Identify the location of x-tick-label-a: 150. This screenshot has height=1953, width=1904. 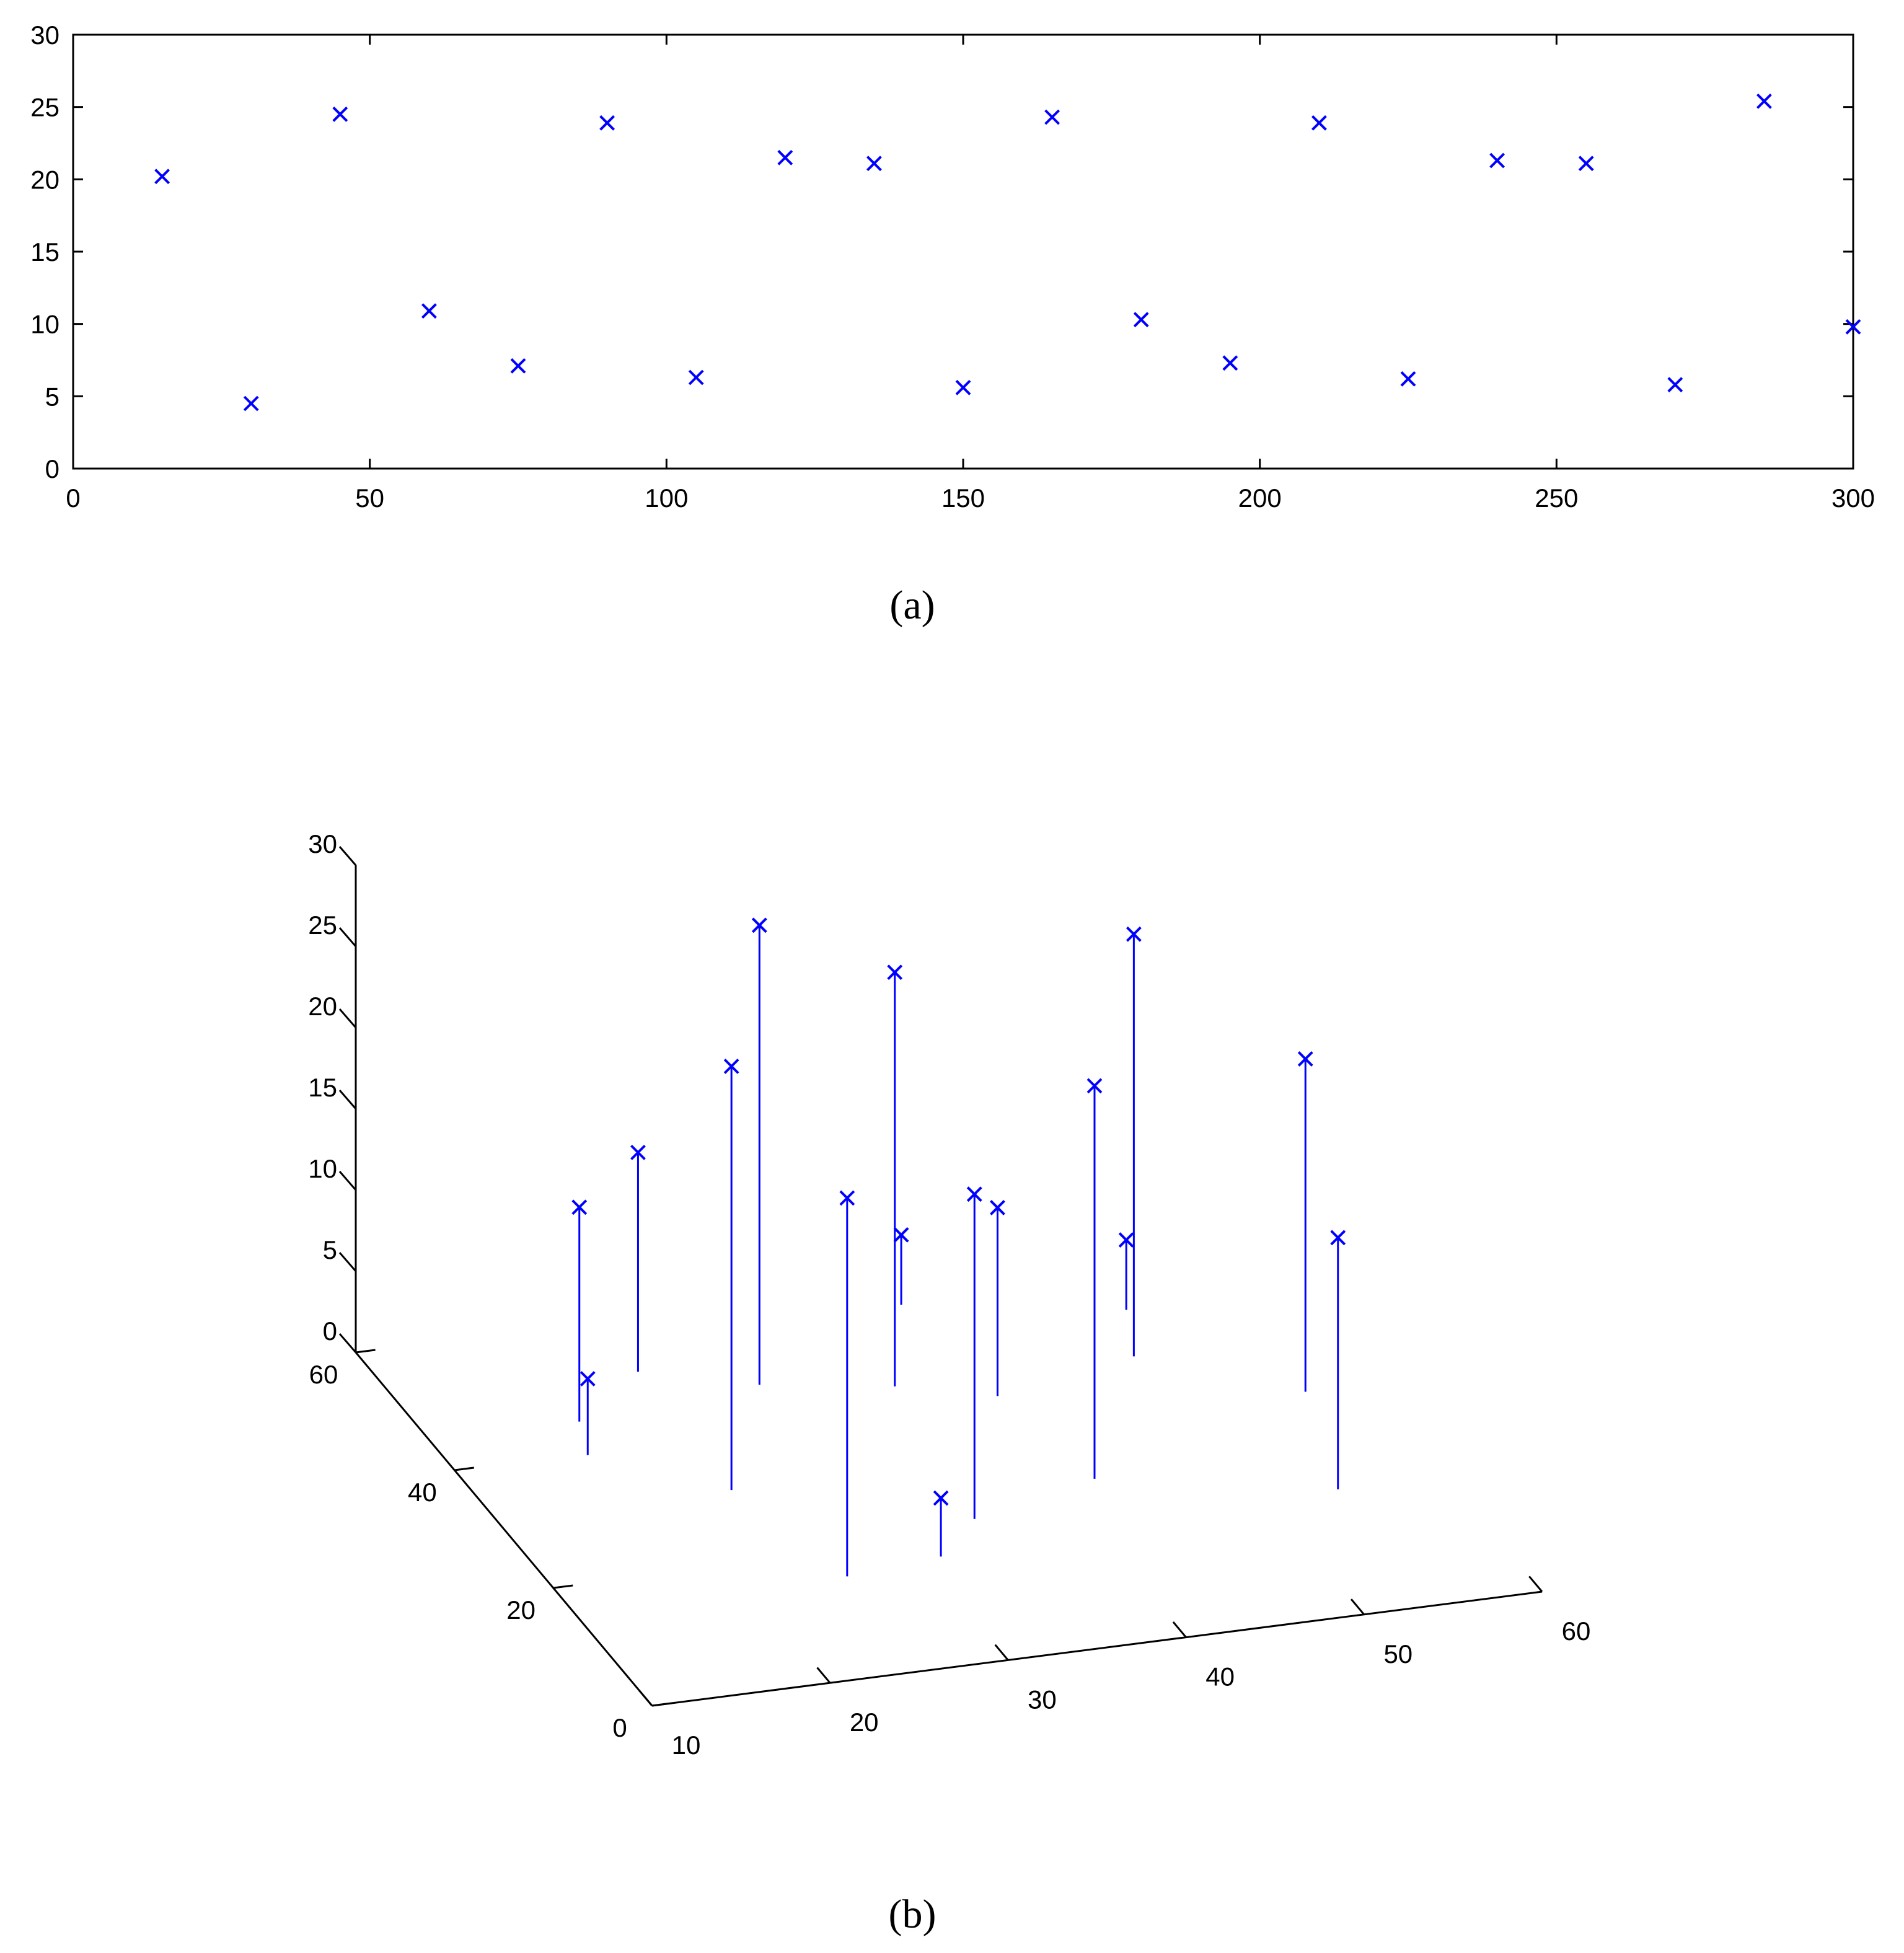
(963, 498).